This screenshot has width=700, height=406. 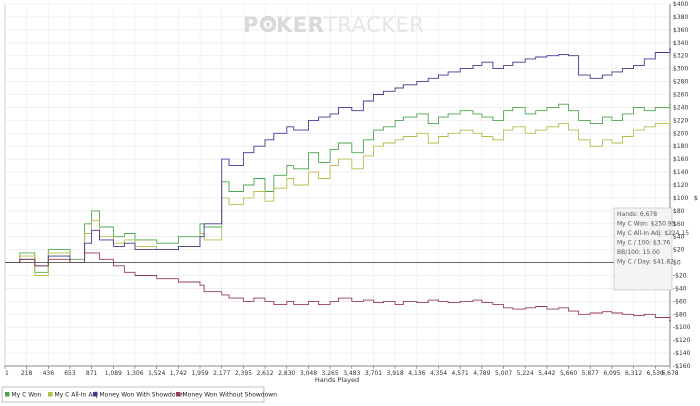 What do you see at coordinates (199, 373) in the screenshot?
I see `x-tick-label: 1,959` at bounding box center [199, 373].